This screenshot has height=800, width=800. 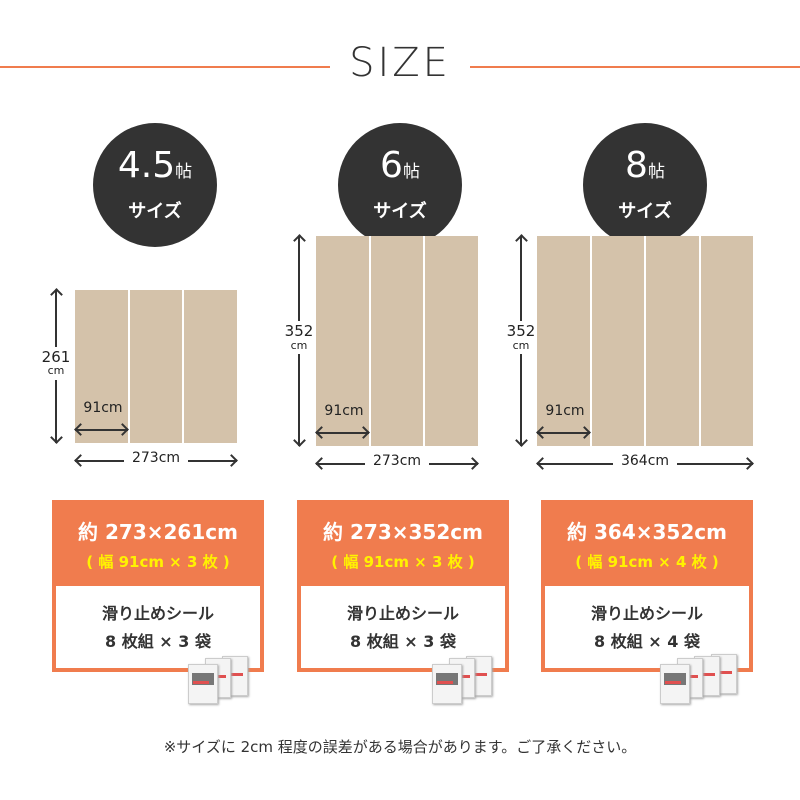 I want to click on strip-count-text: ( 幅 91cm × 4 枚 ), so click(x=647, y=562).